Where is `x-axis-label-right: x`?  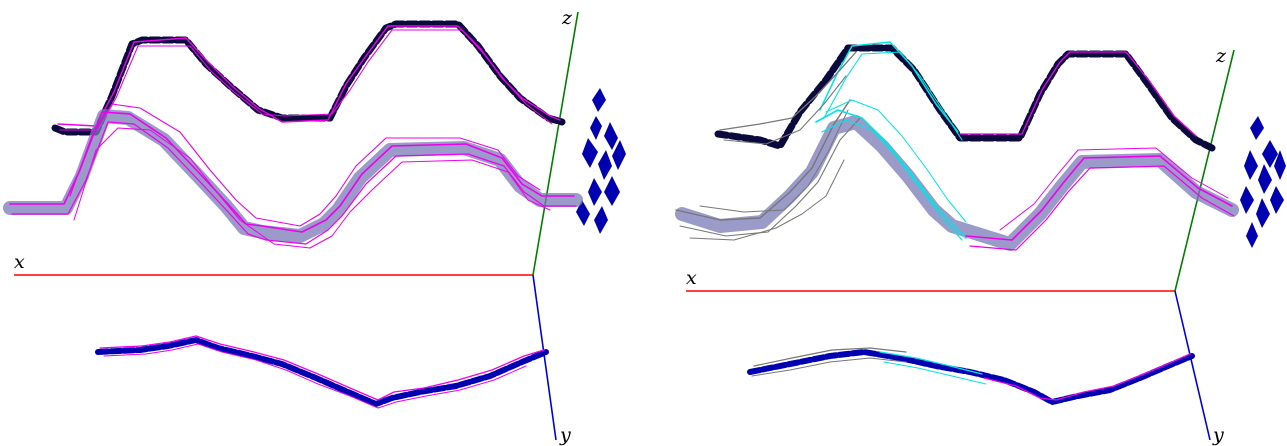
x-axis-label-right: x is located at coordinates (691, 278).